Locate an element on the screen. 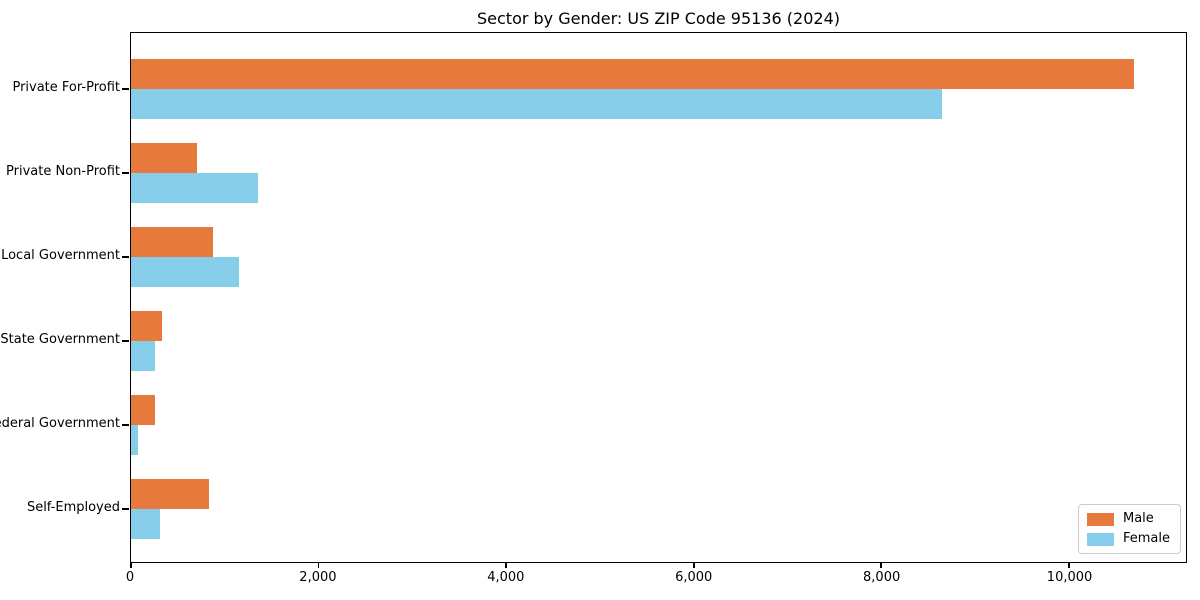 This screenshot has height=600, width=1200. legend: Male Female is located at coordinates (1129, 529).